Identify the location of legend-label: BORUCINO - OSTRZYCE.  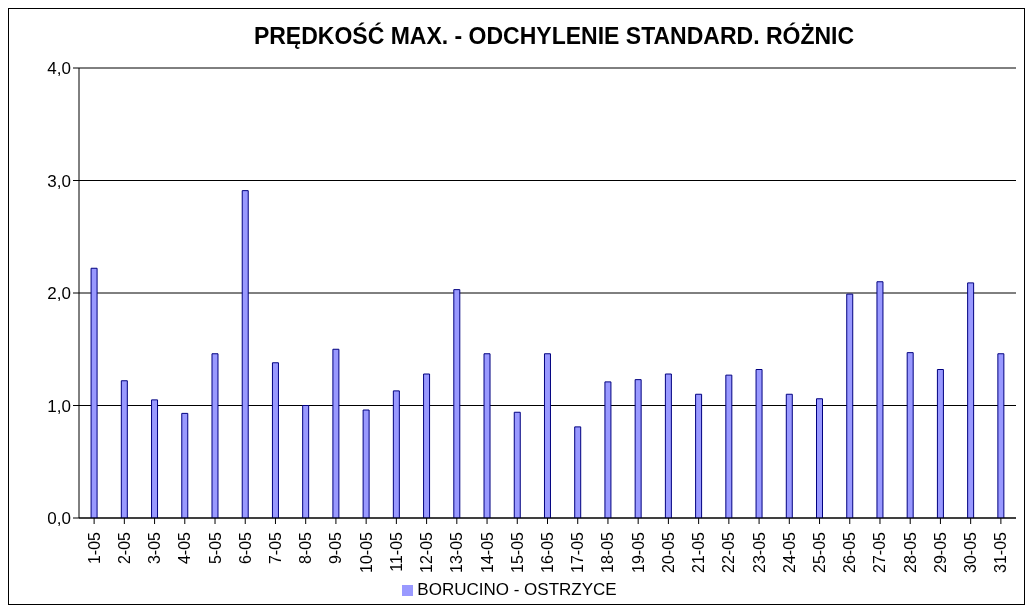
(517, 589).